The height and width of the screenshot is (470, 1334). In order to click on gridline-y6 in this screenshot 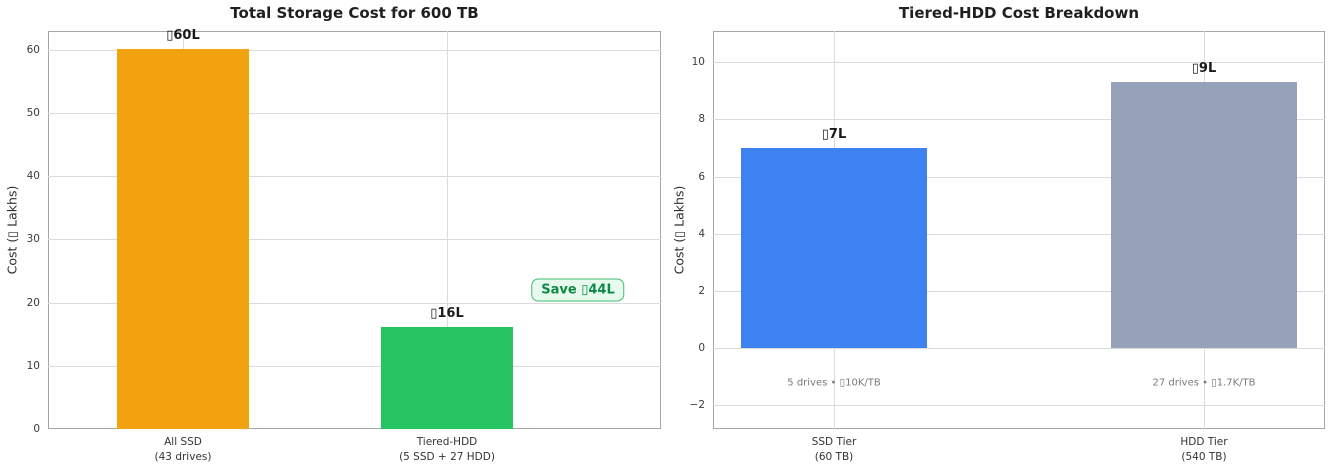, I will do `click(1019, 177)`.